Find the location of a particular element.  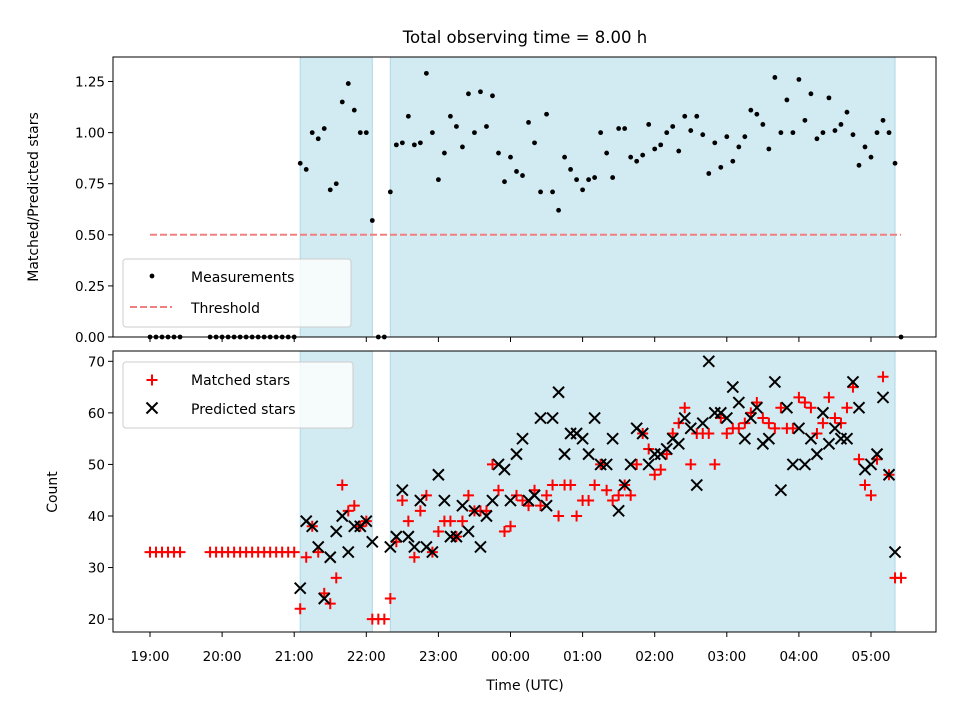

bottom-legend: Matched stars Predicted stars is located at coordinates (238, 395).